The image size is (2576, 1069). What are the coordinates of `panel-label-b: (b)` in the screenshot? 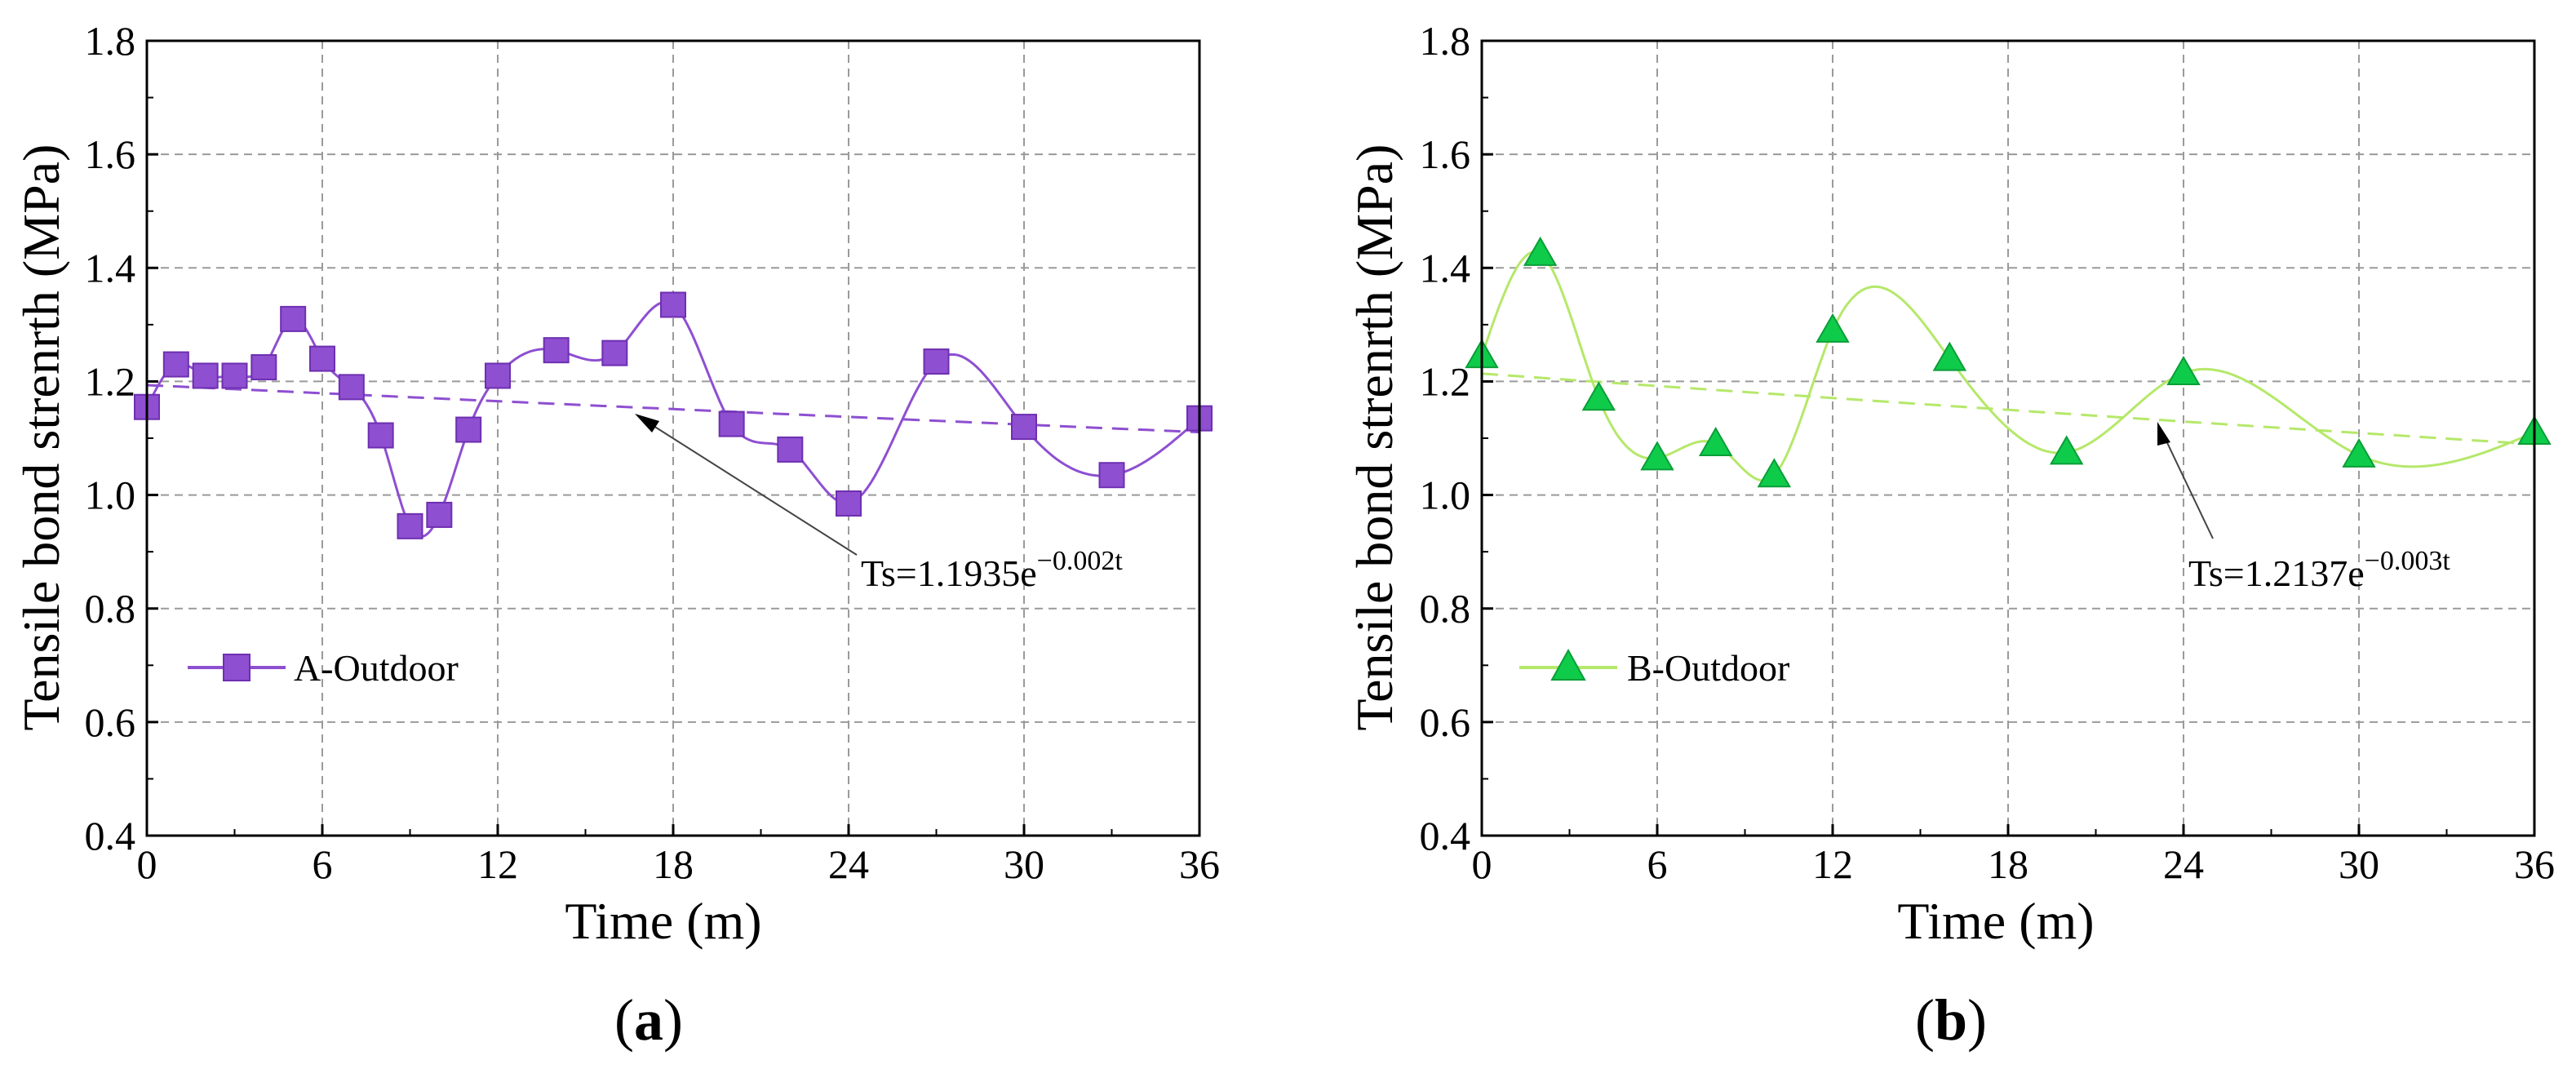 It's located at (1951, 1020).